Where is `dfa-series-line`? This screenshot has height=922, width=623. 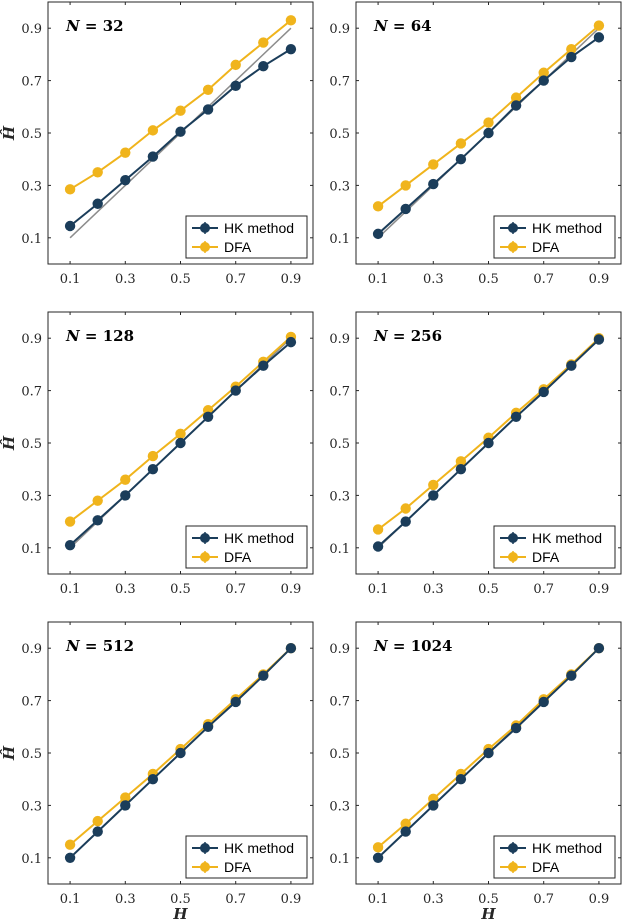
dfa-series-line is located at coordinates (180, 105).